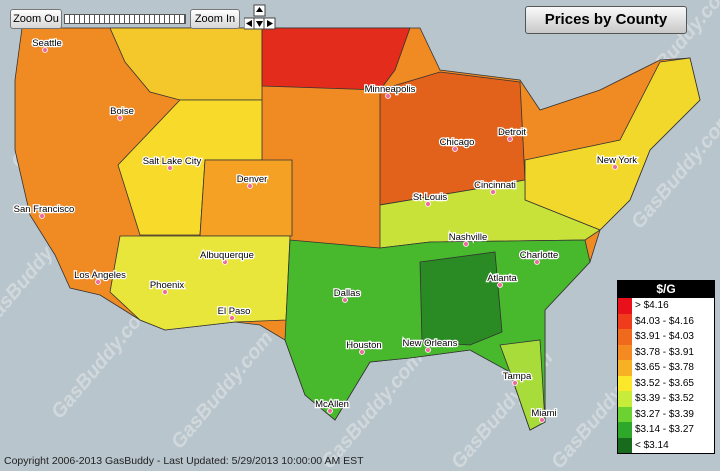 The height and width of the screenshot is (471, 720). I want to click on legend-label: $4.03 - $4.16, so click(664, 321).